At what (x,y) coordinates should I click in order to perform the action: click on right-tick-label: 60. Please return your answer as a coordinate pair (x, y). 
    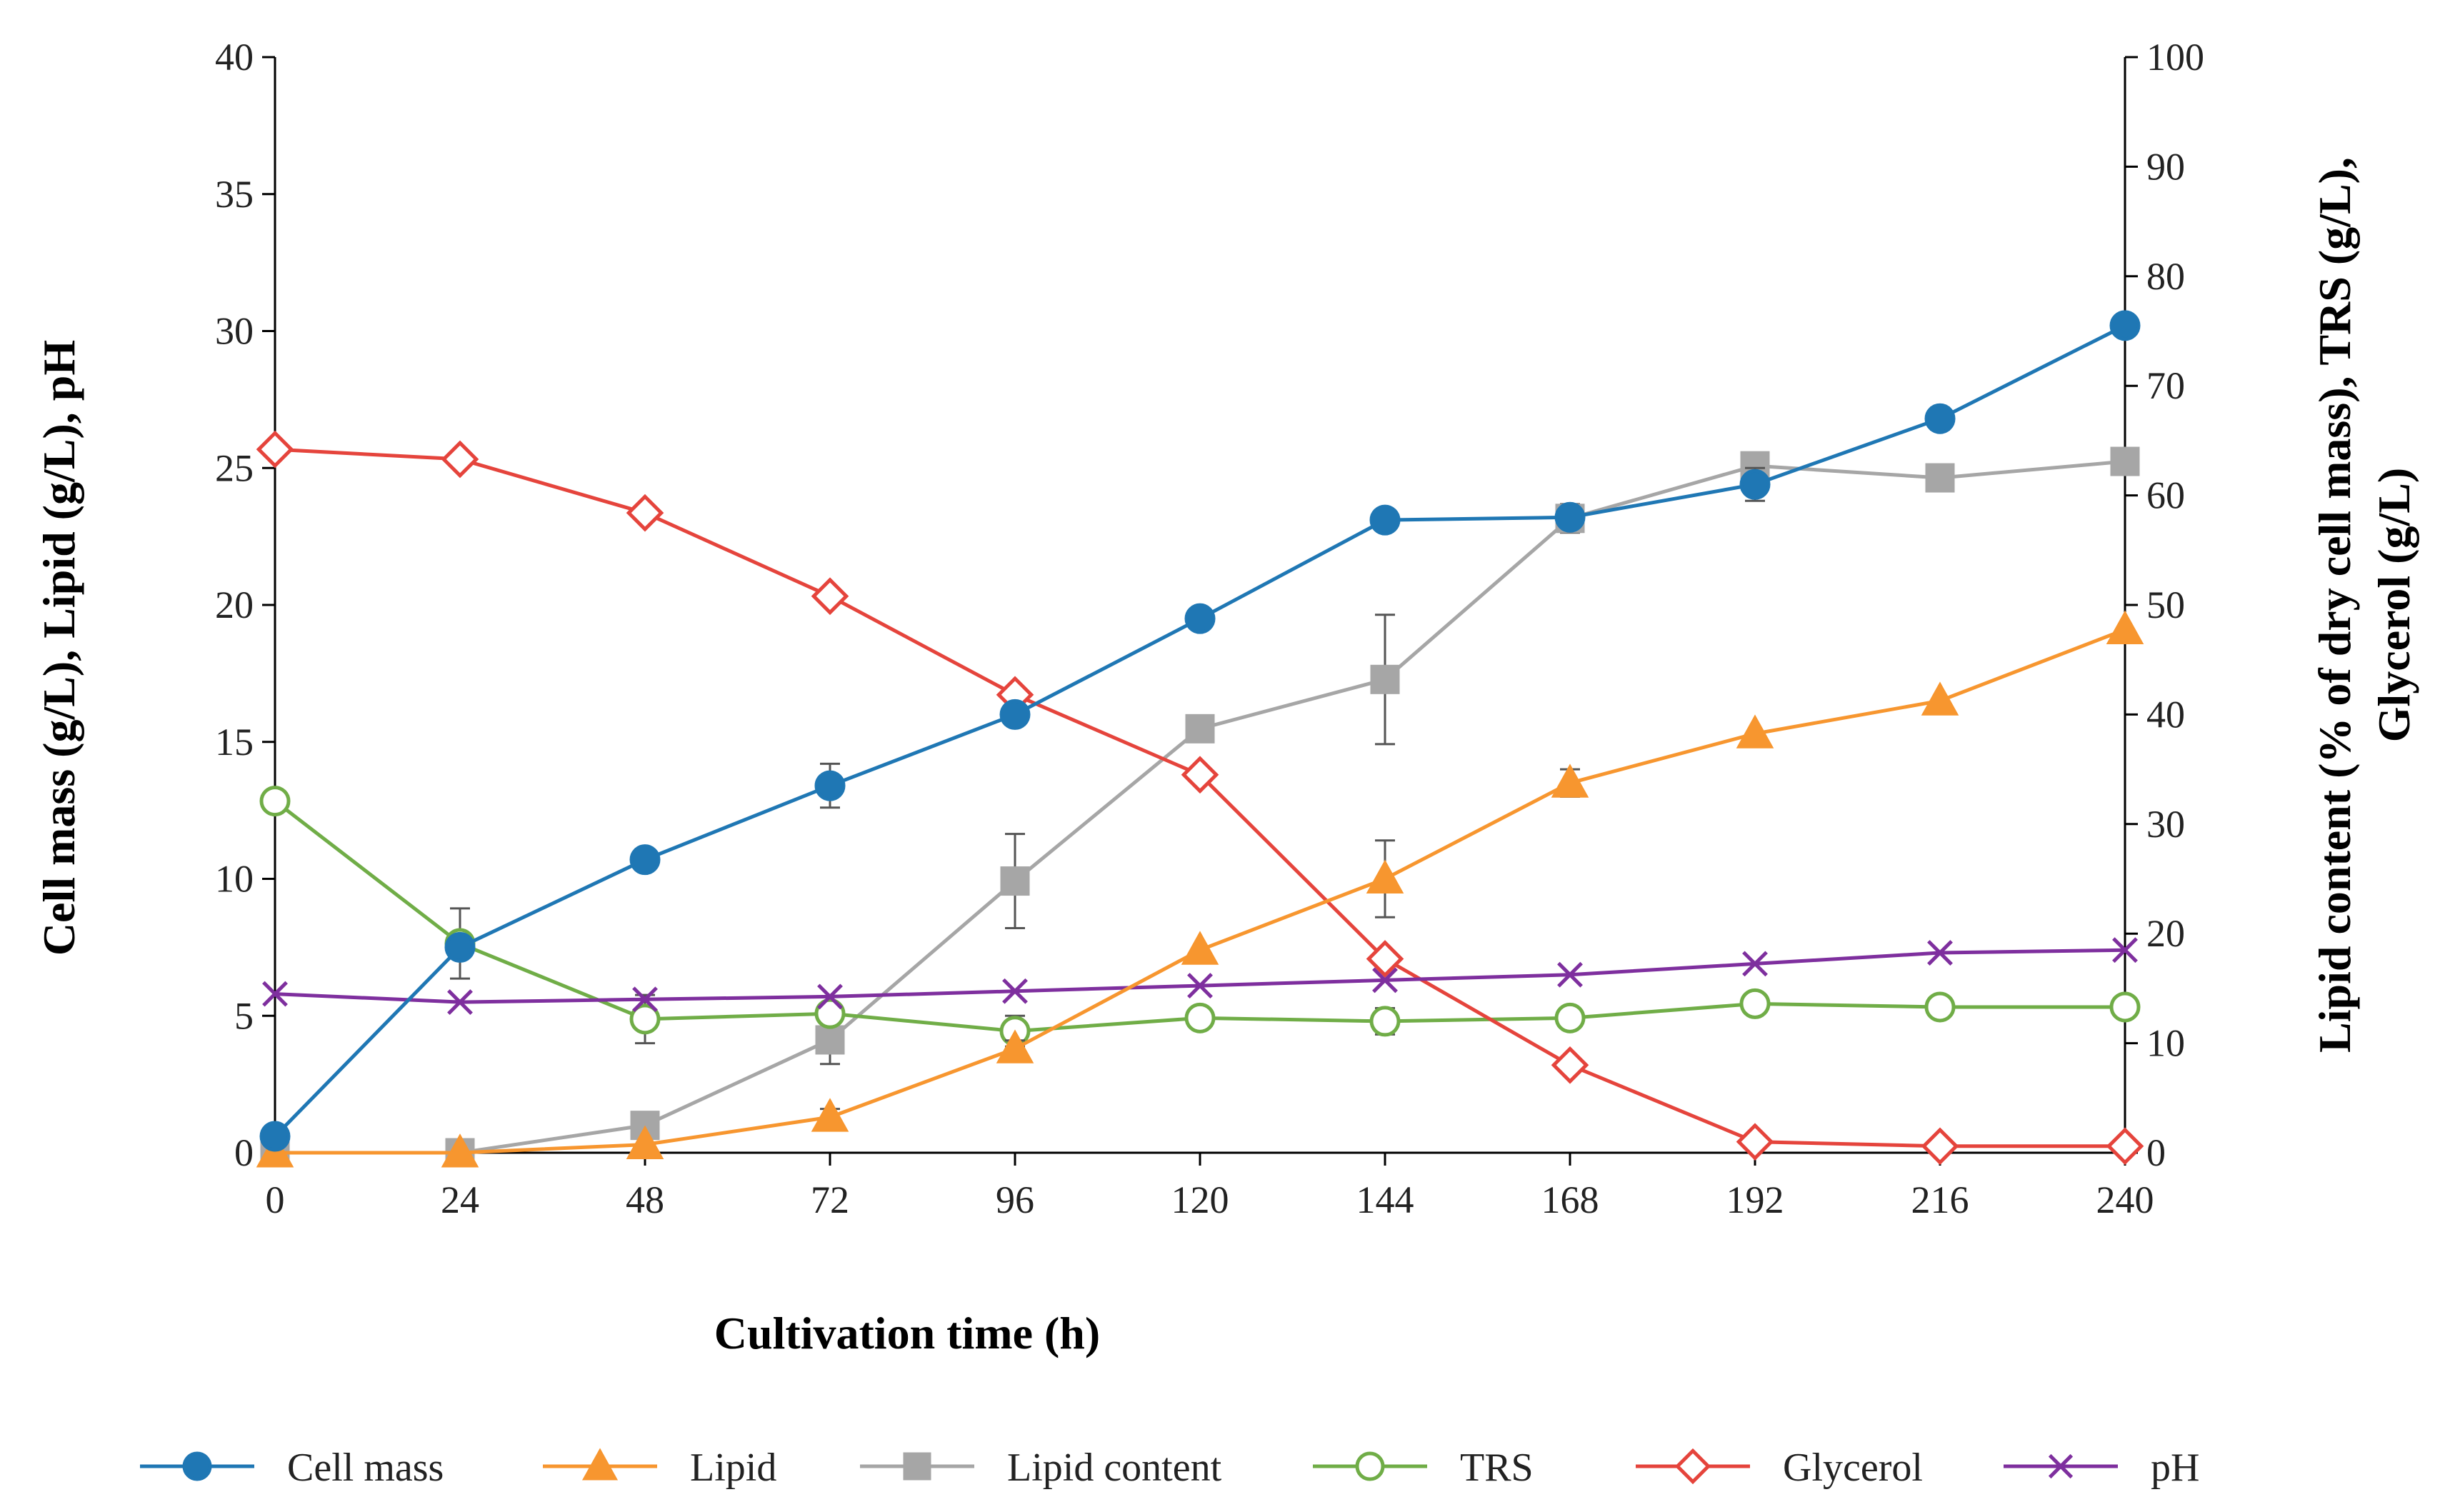
    Looking at the image, I should click on (2165, 495).